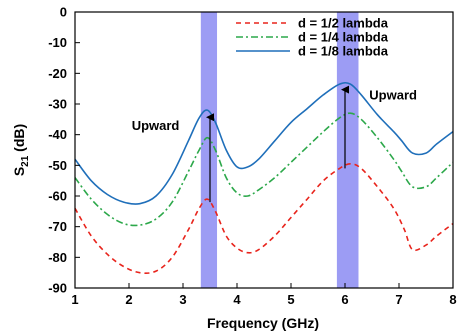 Image resolution: width=457 pixels, height=334 pixels. I want to click on upward-arrows, so click(277, 144).